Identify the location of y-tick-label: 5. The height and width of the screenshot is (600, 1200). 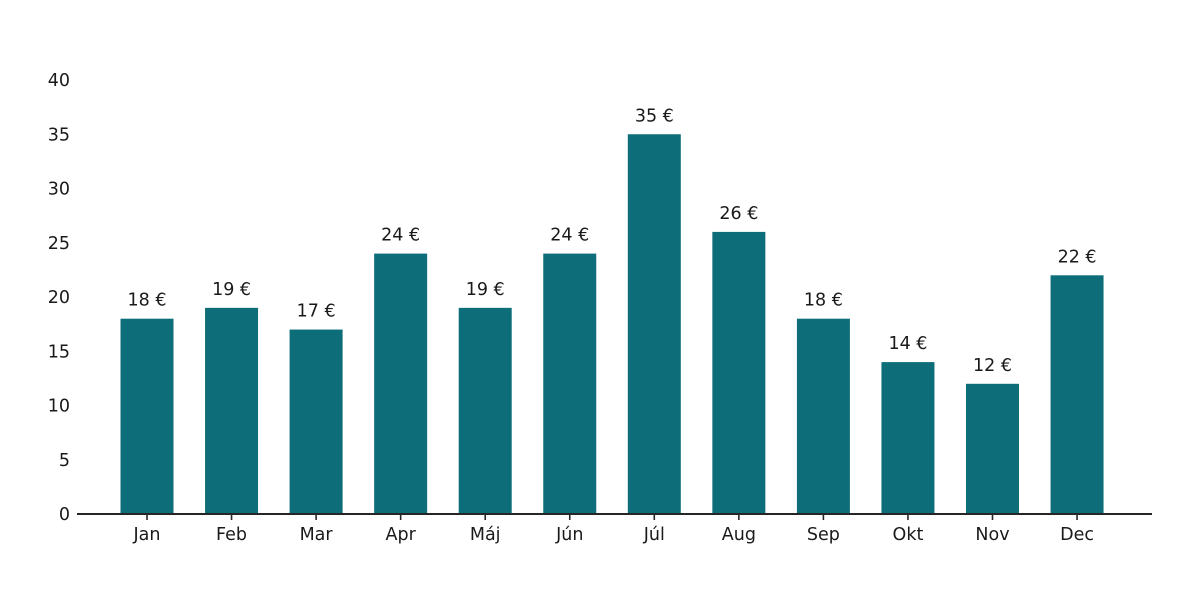
(64, 461).